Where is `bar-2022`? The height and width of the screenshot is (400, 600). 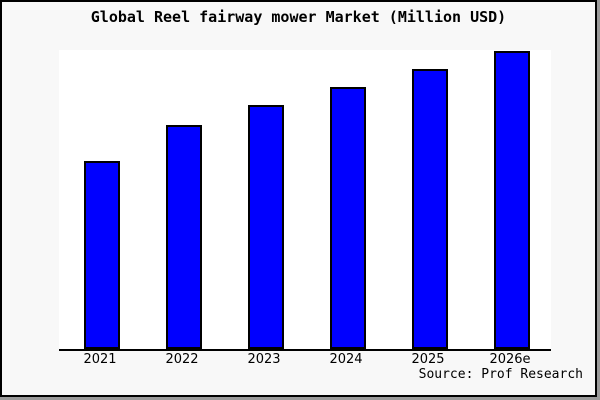
bar-2022 is located at coordinates (184, 237).